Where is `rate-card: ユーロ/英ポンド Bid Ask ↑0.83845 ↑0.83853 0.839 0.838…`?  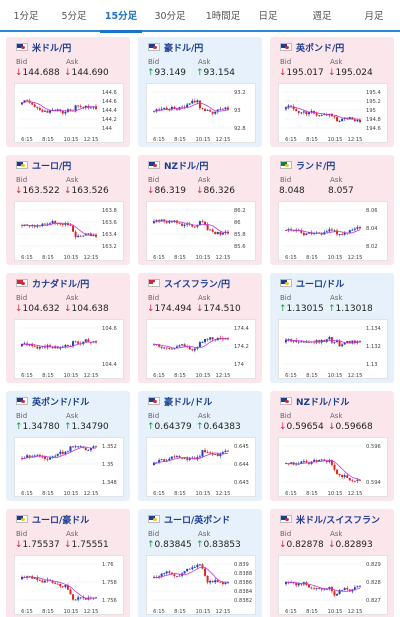
rate-card: ユーロ/英ポンド Bid Ask ↑0.83845 ↑0.83853 0.839 0.838… is located at coordinates (200, 563).